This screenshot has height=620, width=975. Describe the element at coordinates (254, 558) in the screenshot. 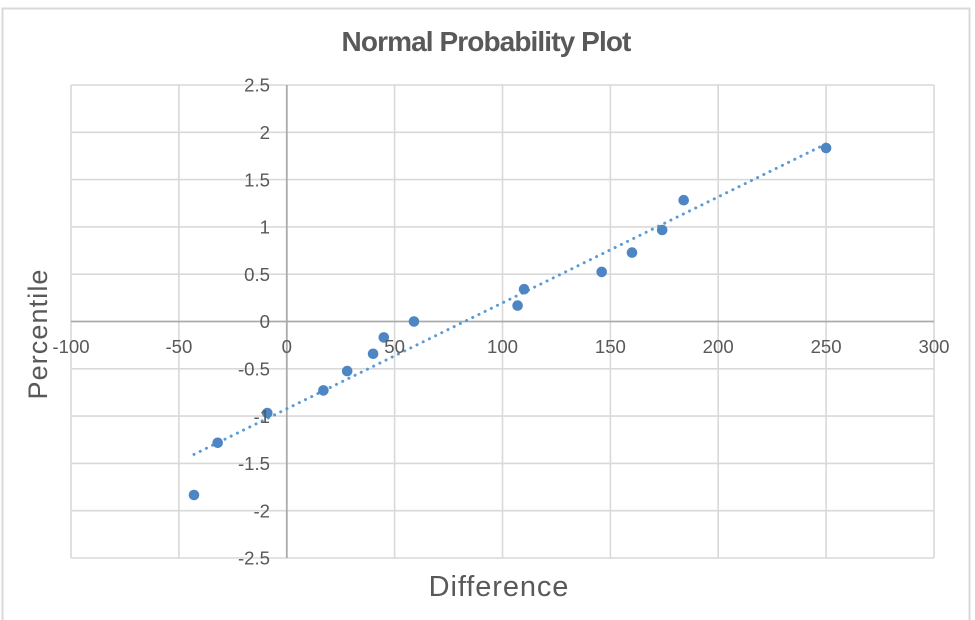

I see `svg-text: -2.5` at that location.